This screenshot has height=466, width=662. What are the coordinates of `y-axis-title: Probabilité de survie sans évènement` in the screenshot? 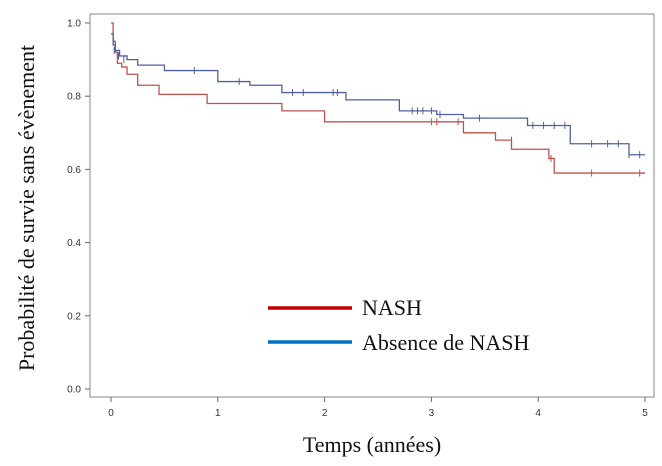 It's located at (26, 208).